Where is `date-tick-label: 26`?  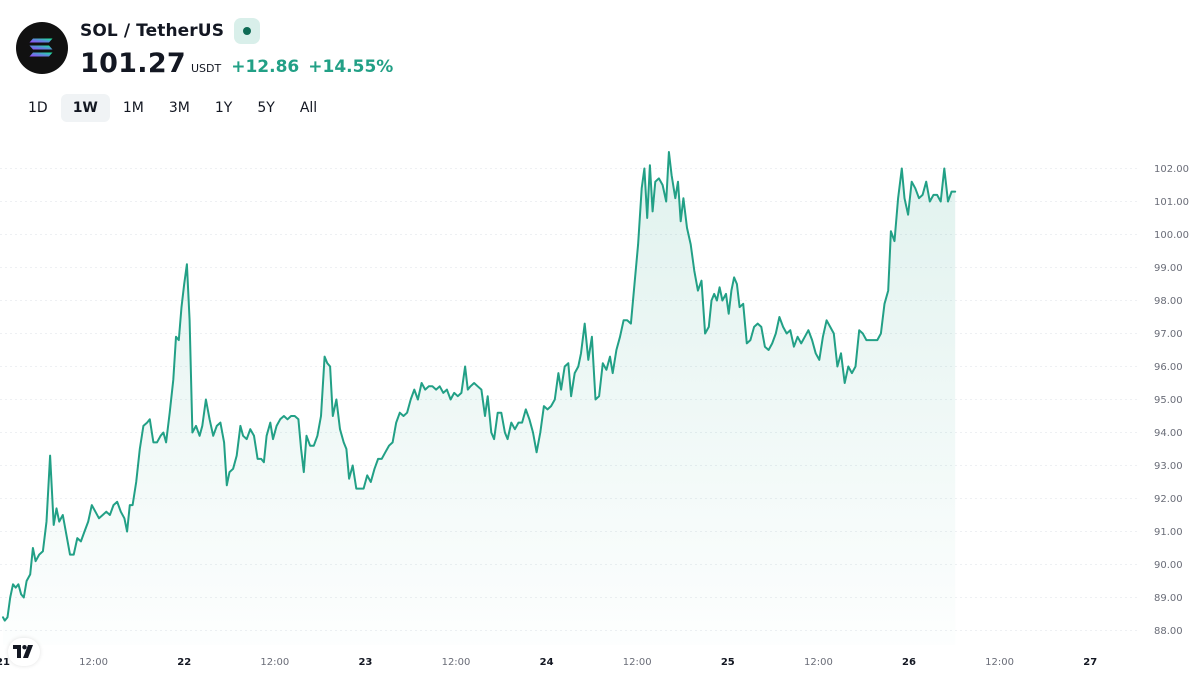 date-tick-label: 26 is located at coordinates (909, 662).